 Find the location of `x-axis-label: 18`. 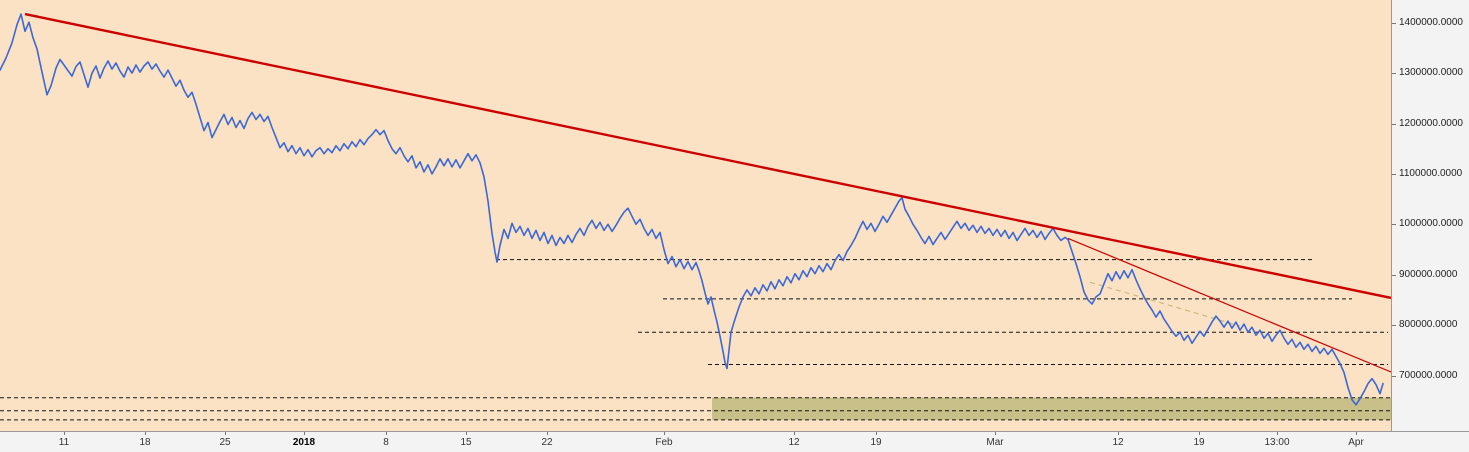

x-axis-label: 18 is located at coordinates (145, 442).